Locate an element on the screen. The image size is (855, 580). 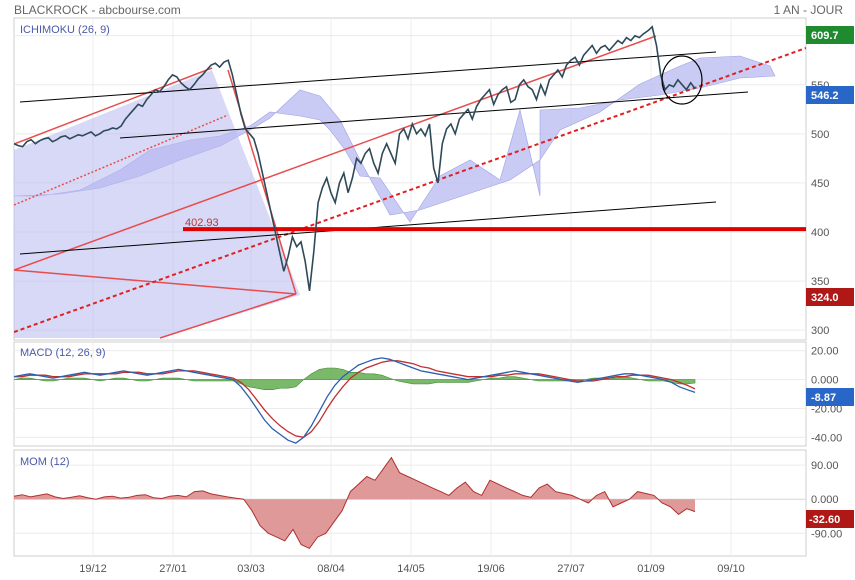
support-level-label: 402.93 is located at coordinates (202, 223).